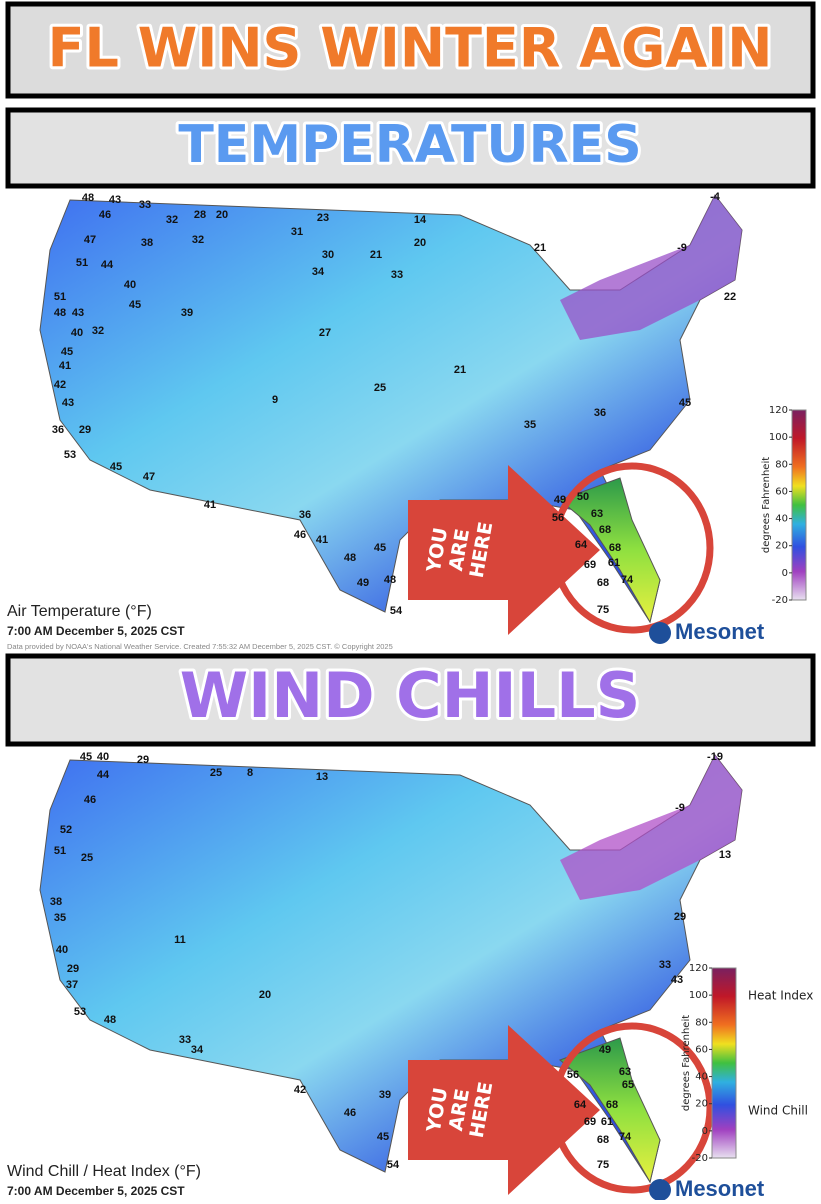  What do you see at coordinates (143, 760) in the screenshot?
I see `station-value: 29` at bounding box center [143, 760].